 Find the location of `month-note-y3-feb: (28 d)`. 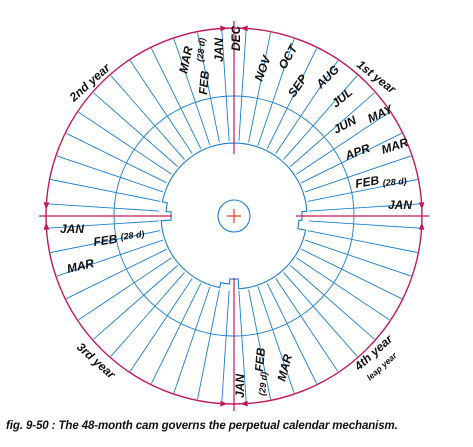

month-note-y3-feb: (28 d) is located at coordinates (132, 235).